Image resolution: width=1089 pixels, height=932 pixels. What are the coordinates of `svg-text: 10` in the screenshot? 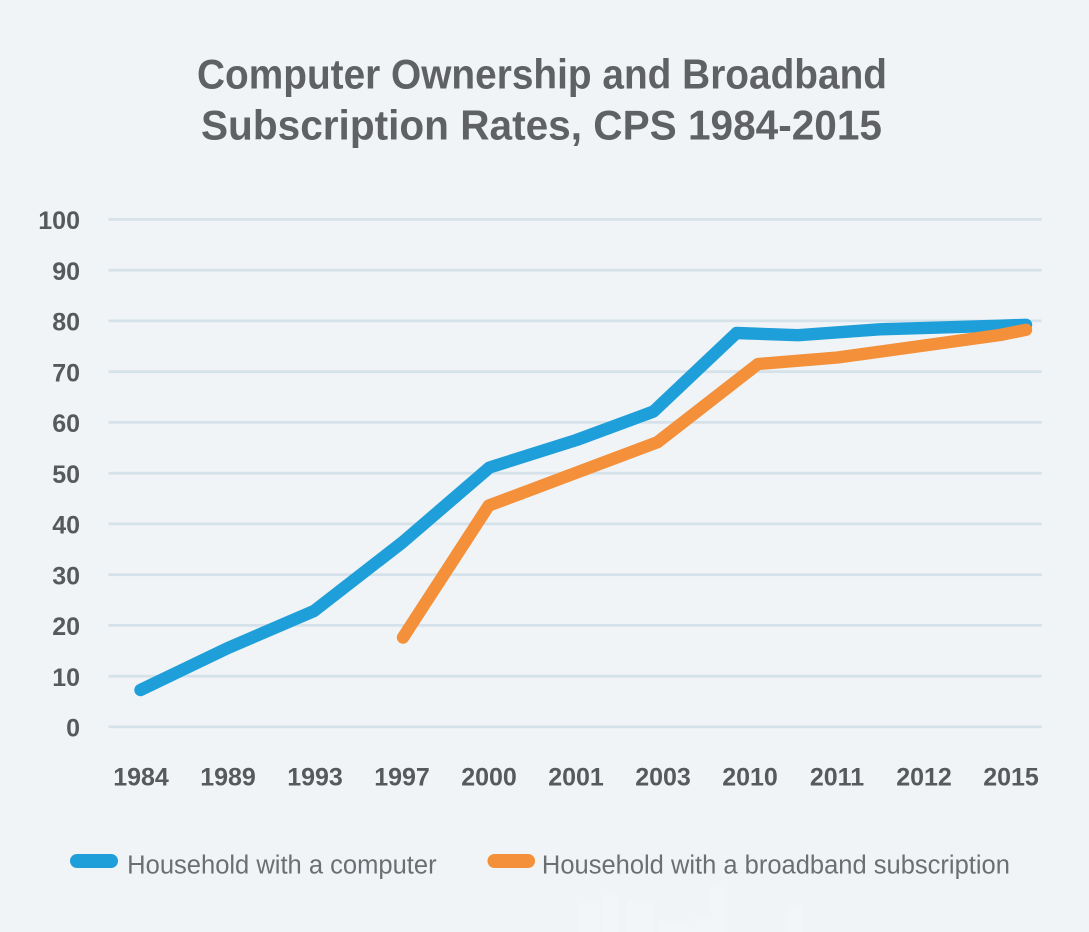 It's located at (66, 678).